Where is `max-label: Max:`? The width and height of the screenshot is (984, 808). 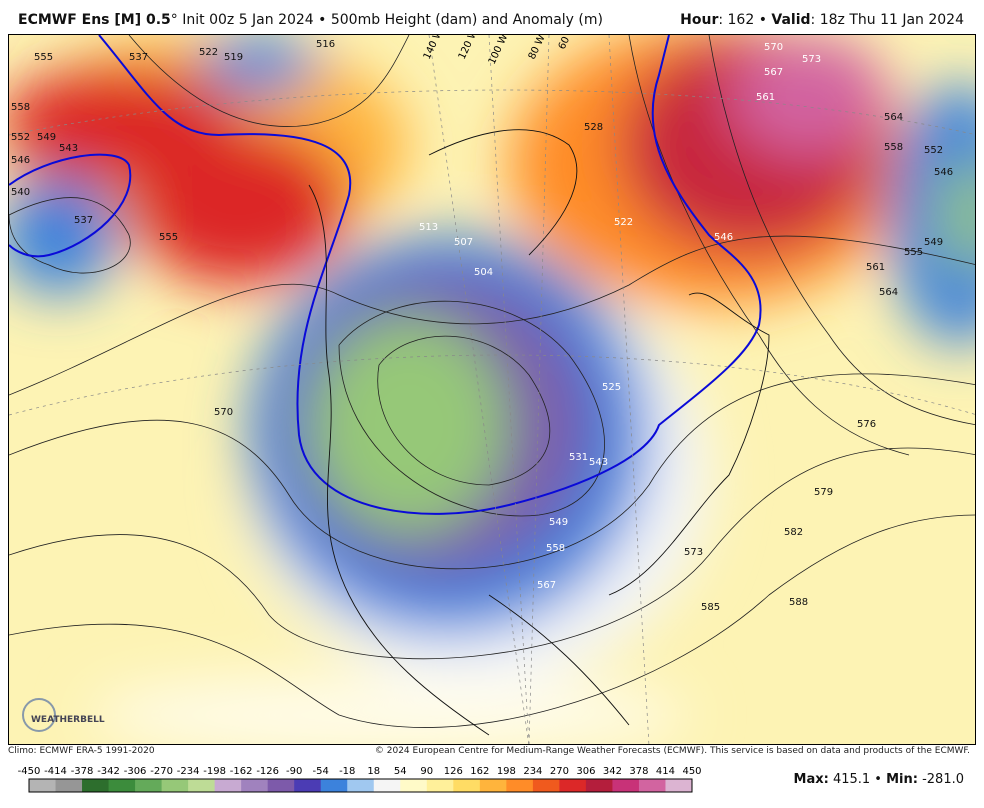 max-label: Max: is located at coordinates (811, 779).